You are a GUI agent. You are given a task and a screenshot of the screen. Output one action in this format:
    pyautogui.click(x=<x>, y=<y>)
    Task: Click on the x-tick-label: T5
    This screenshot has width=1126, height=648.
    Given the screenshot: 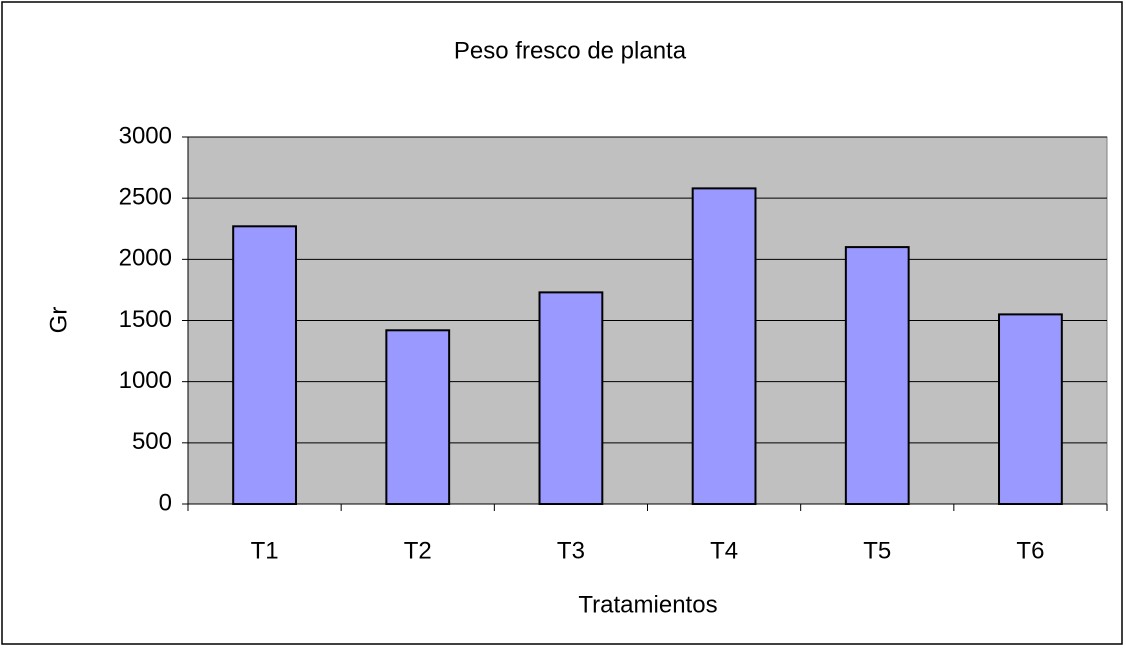 What is the action you would take?
    pyautogui.click(x=877, y=550)
    